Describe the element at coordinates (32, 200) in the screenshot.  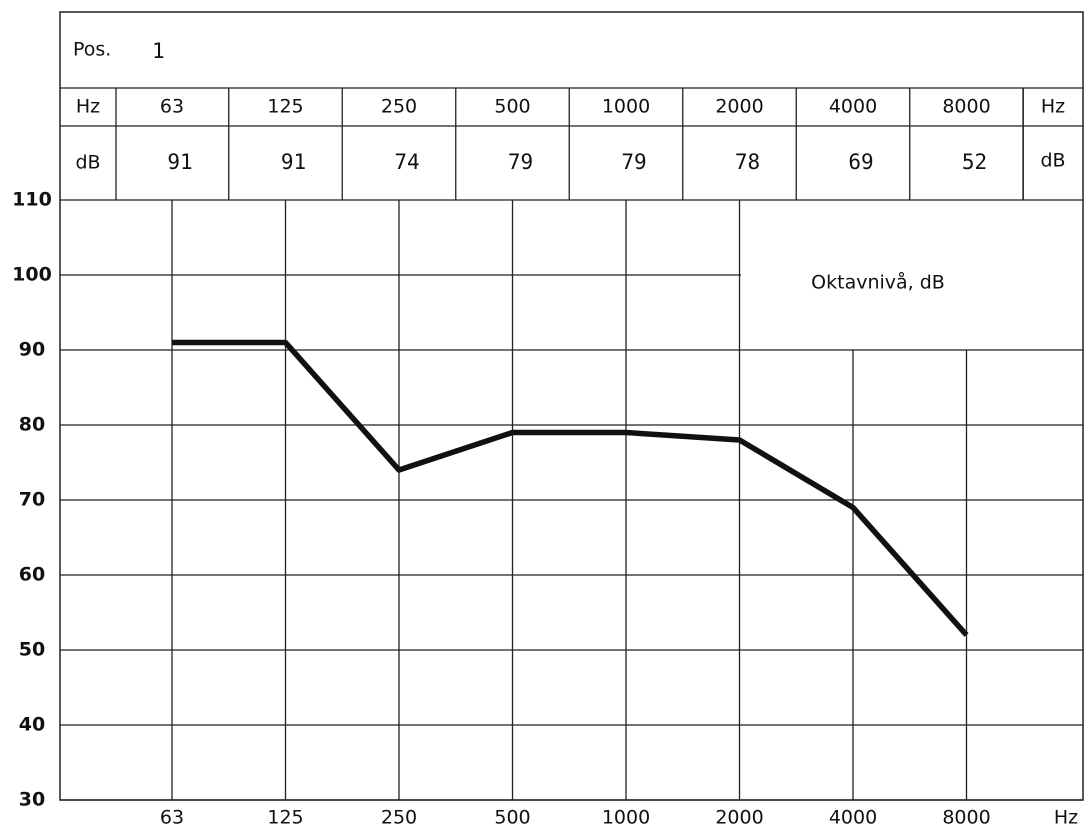
I see `y-tick-label: 110` at that location.